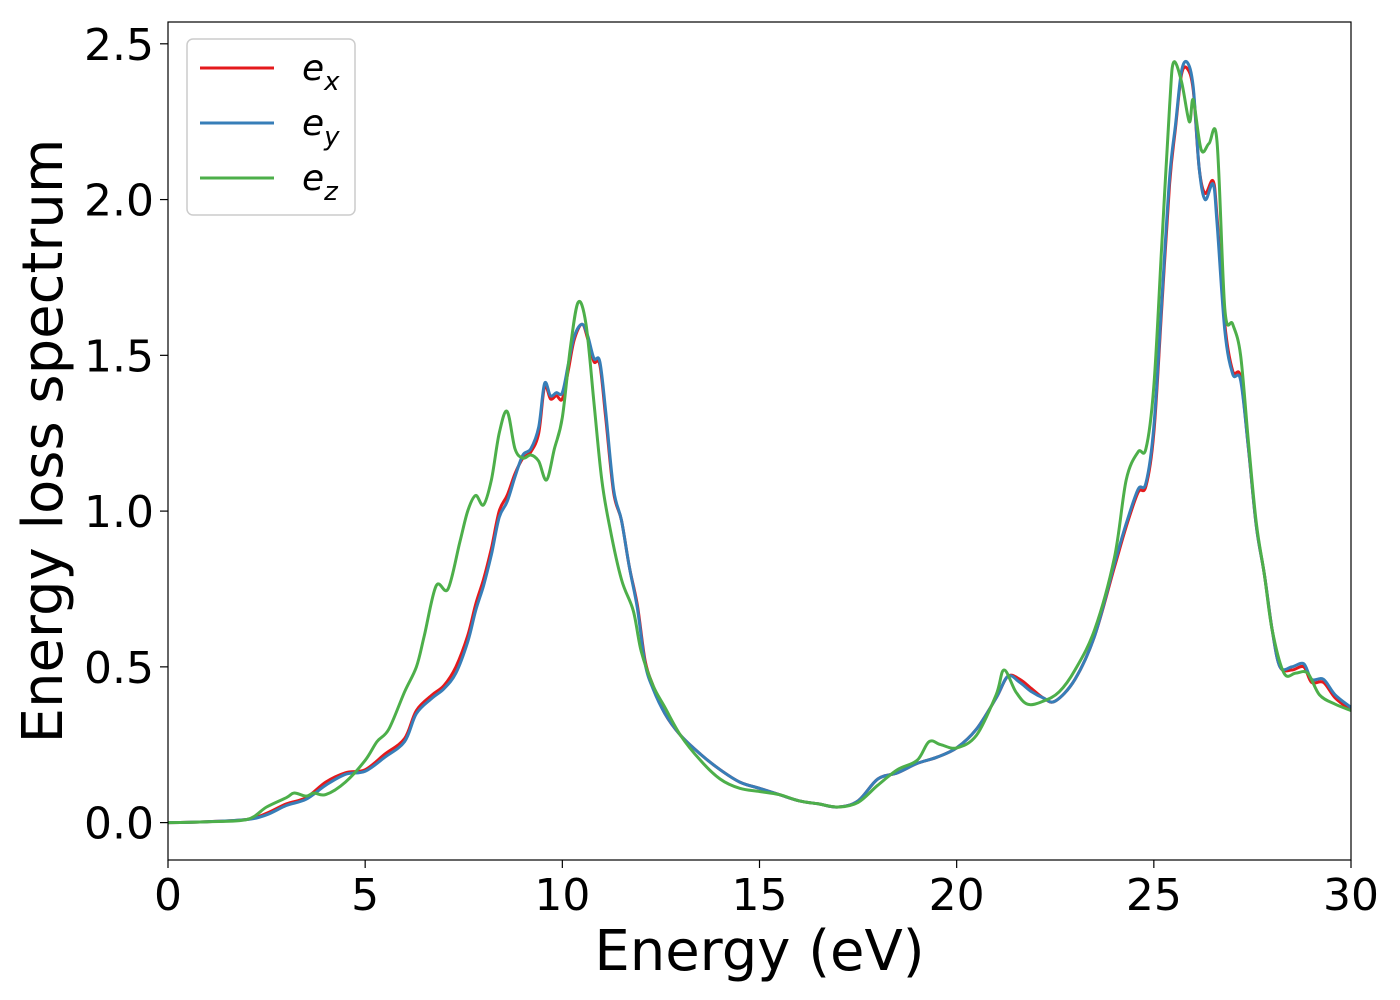 Image resolution: width=1400 pixels, height=1000 pixels. Describe the element at coordinates (119, 356) in the screenshot. I see `y-tick-label: 1.5` at that location.